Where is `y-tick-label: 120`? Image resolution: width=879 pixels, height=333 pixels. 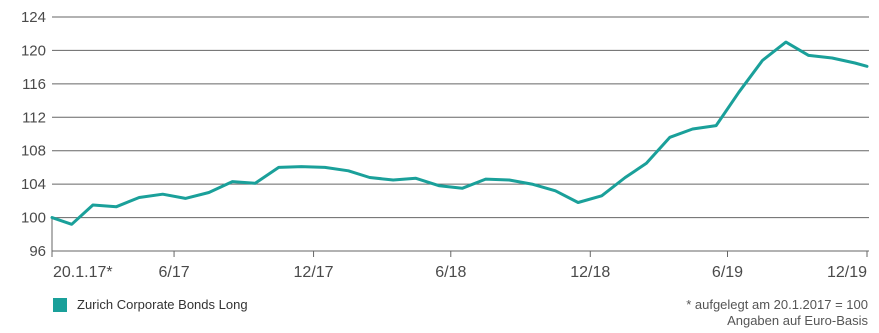 y-tick-label: 120 is located at coordinates (33, 50).